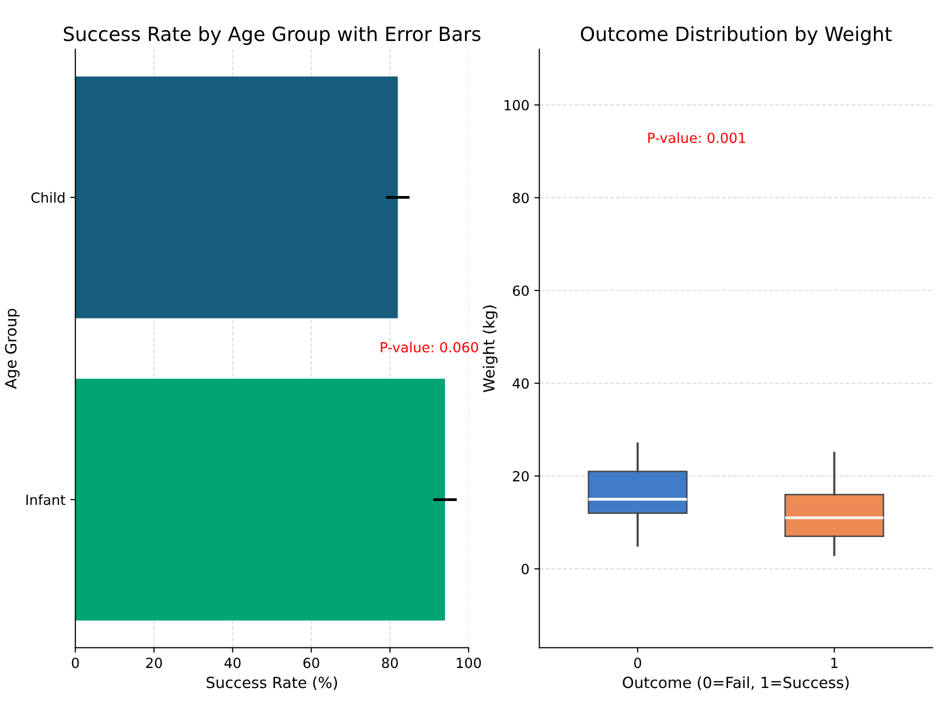 The image size is (942, 704). Describe the element at coordinates (429, 347) in the screenshot. I see `annotation: P-value: 0.060` at that location.